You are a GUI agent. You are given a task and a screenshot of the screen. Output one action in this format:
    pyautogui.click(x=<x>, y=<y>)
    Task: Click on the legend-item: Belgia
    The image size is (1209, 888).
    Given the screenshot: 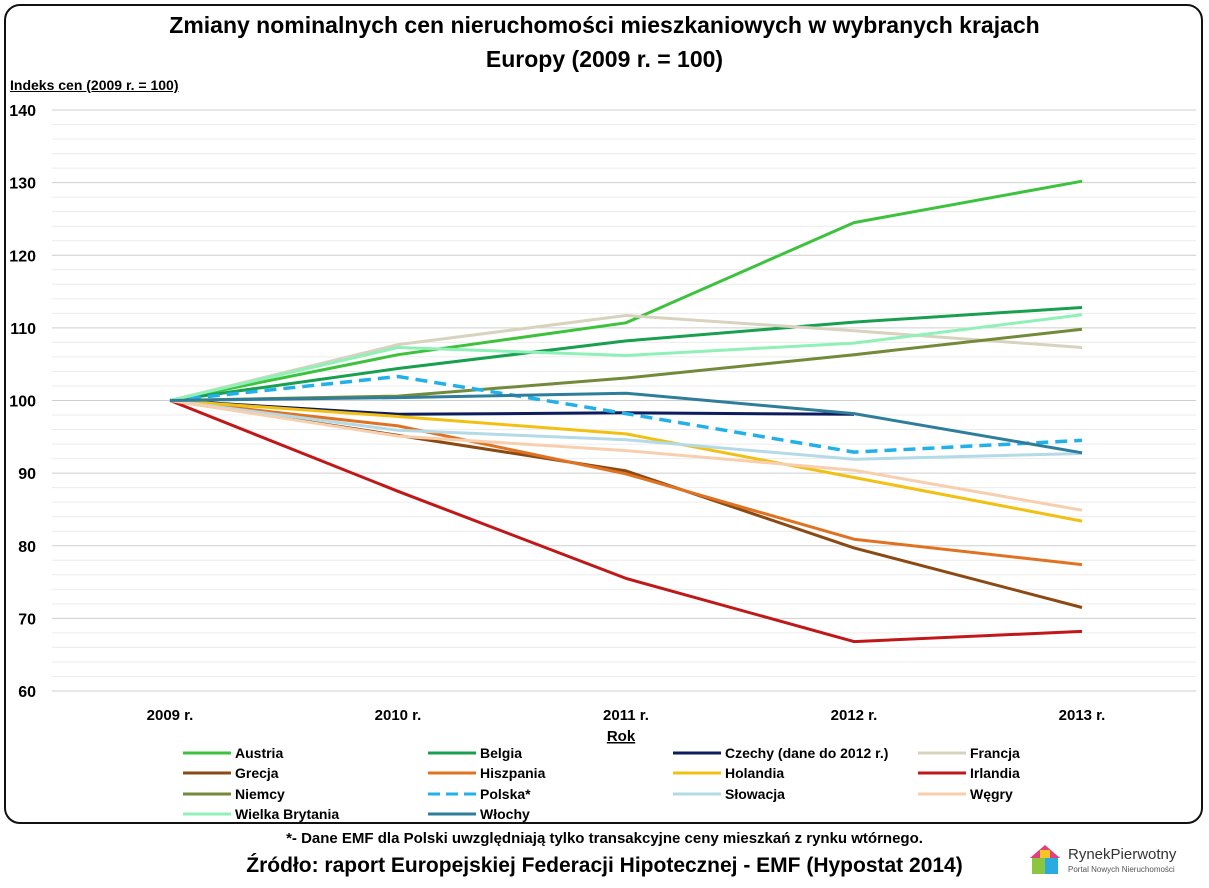 What is the action you would take?
    pyautogui.click(x=475, y=753)
    